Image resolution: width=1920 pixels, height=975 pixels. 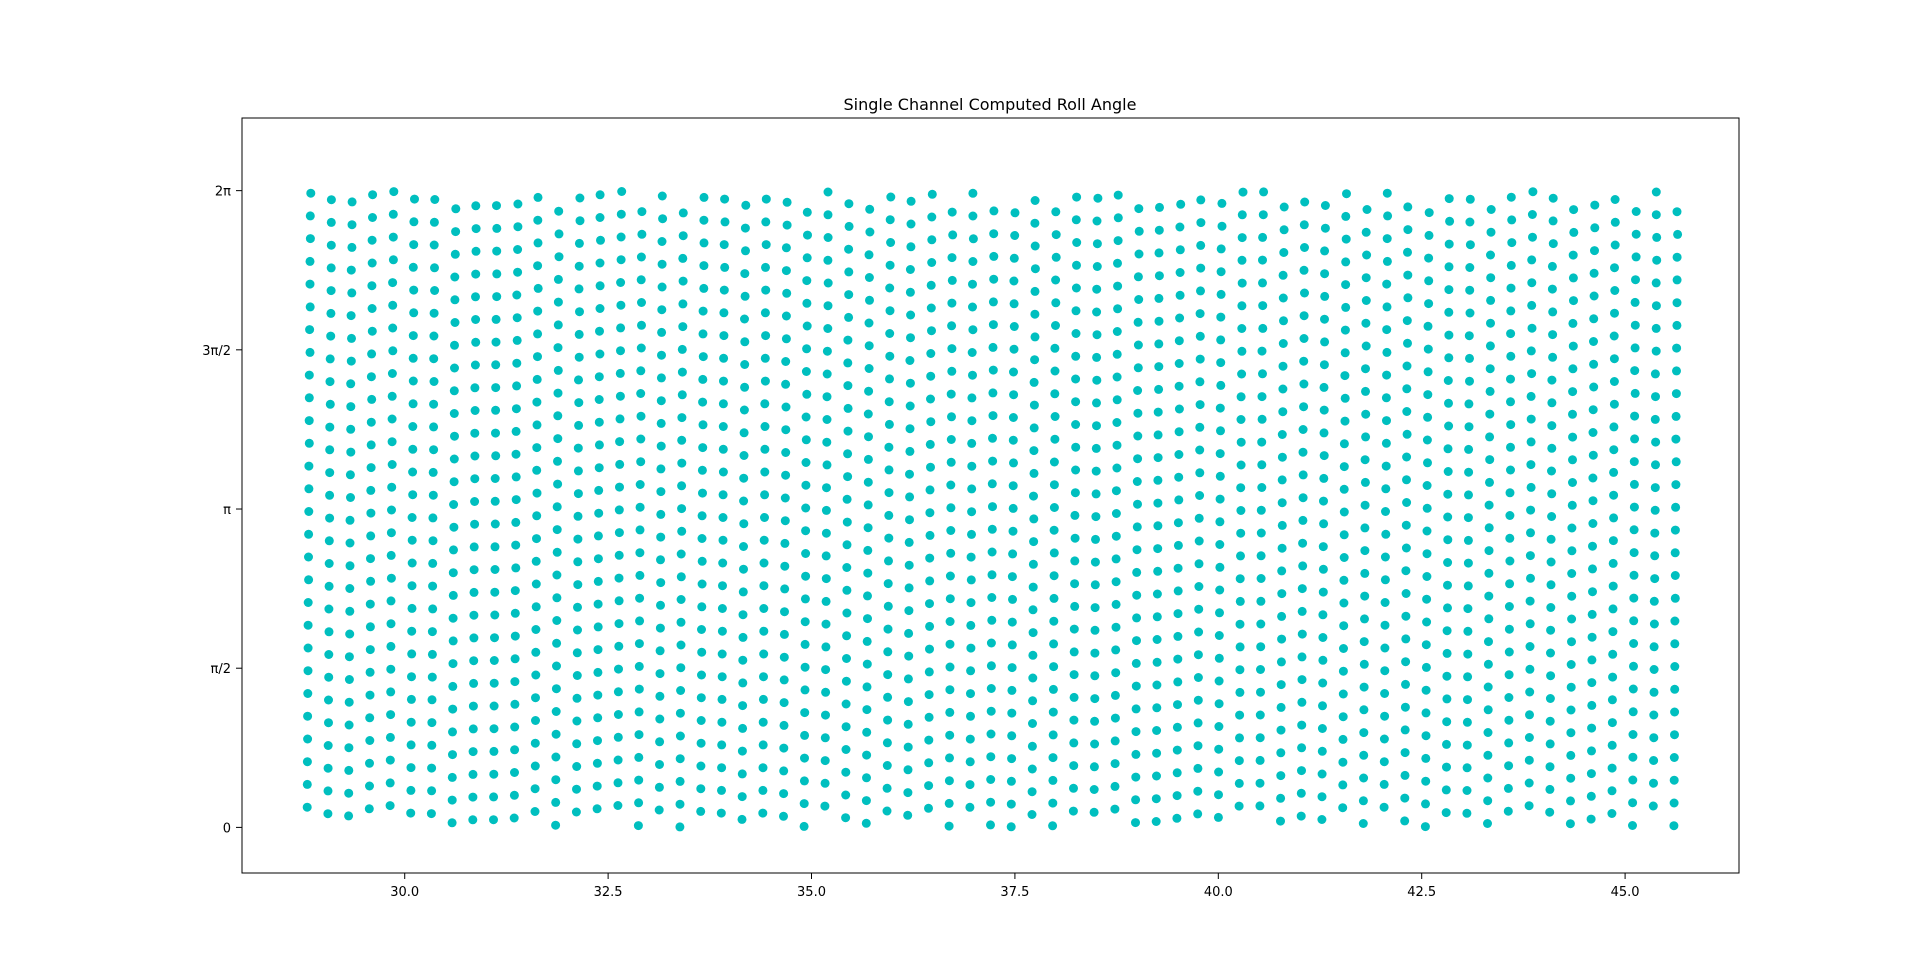 What do you see at coordinates (1014, 892) in the screenshot?
I see `x-tick-label: 37.5` at bounding box center [1014, 892].